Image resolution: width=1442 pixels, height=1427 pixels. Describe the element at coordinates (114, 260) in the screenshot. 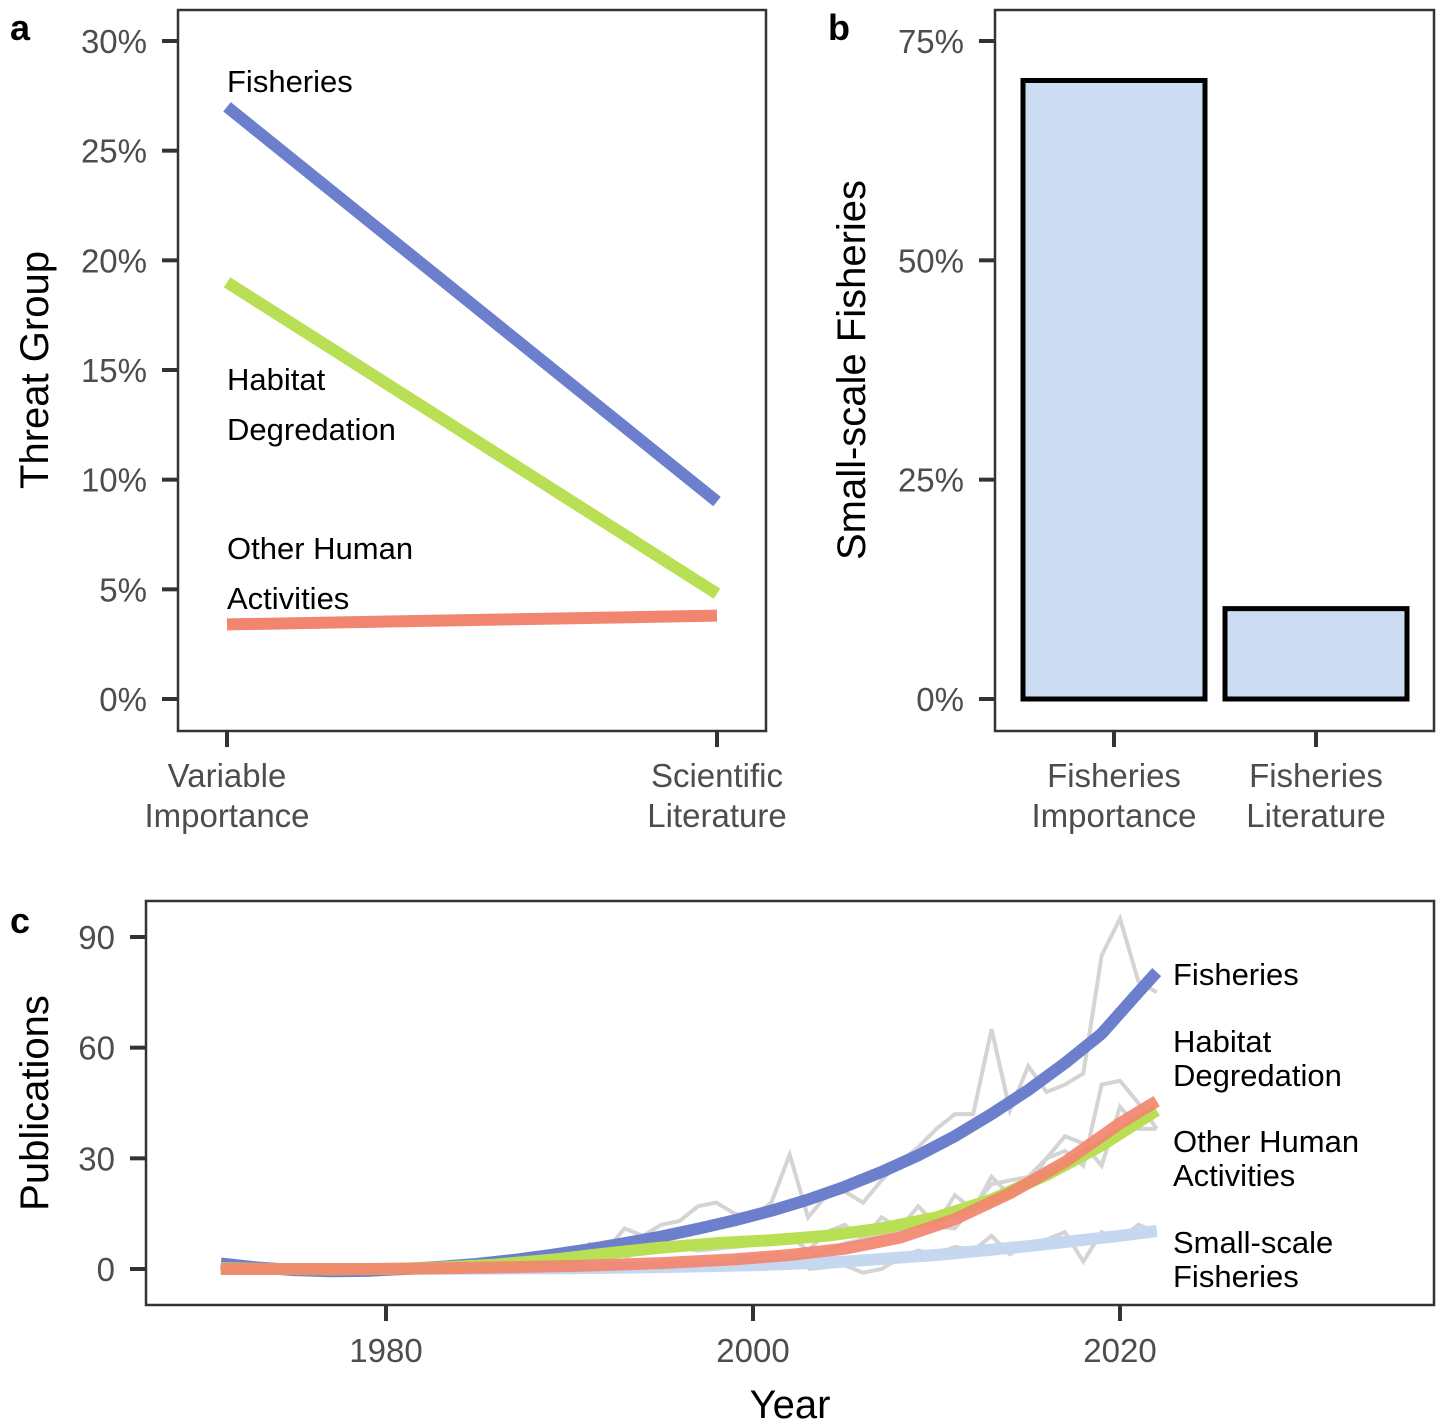

I see `panel-a-y-tick-label: 20%` at that location.